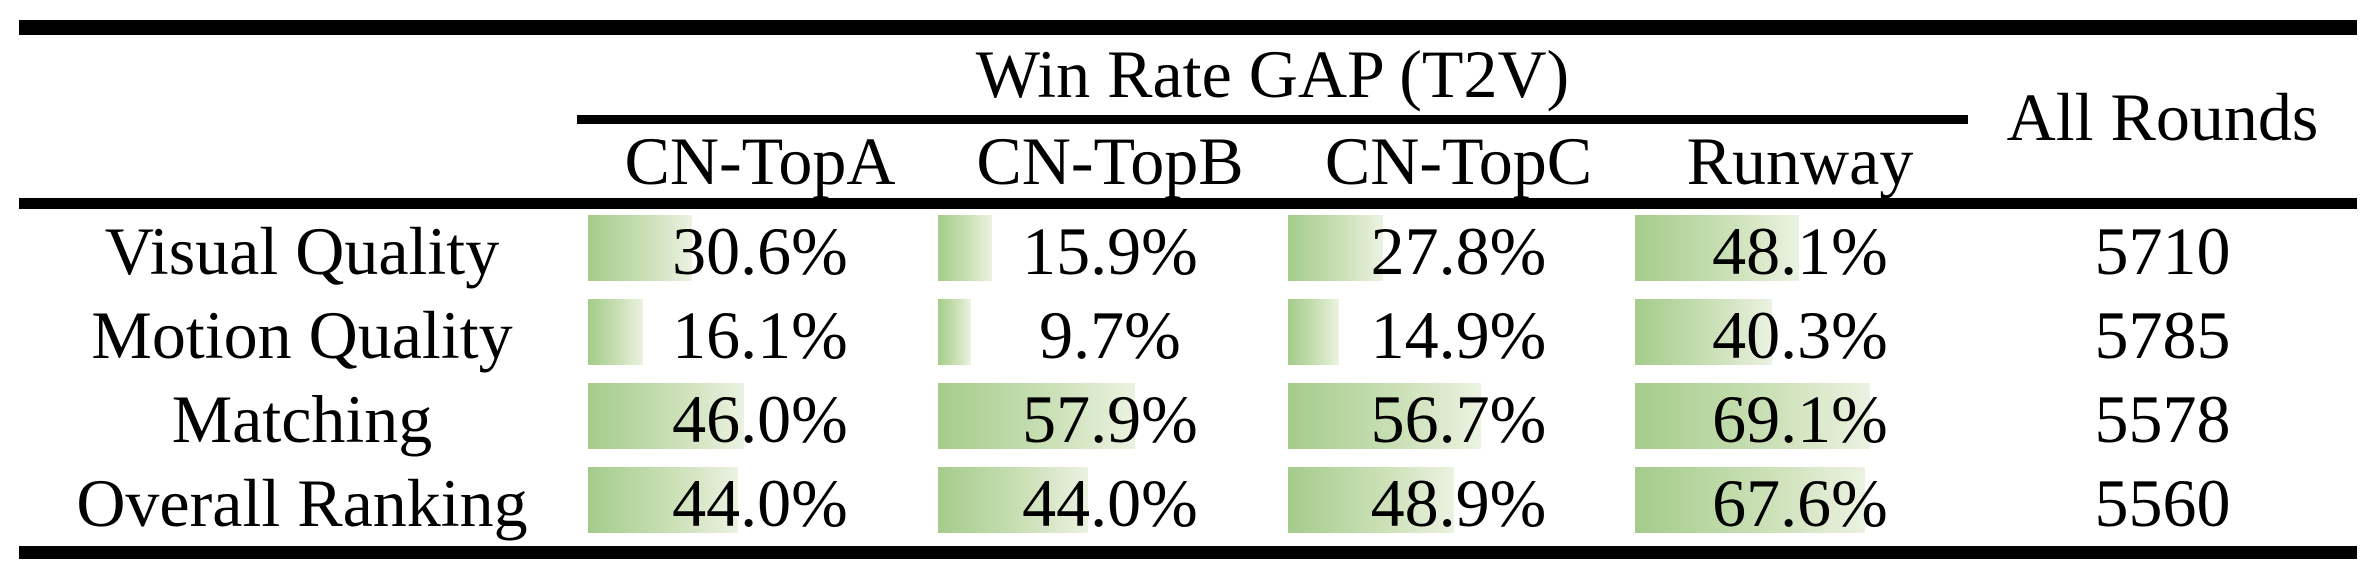 The width and height of the screenshot is (2376, 568). What do you see at coordinates (1272, 74) in the screenshot?
I see `group-header-win-rate-gap: Win Rate GAP (T2V)` at bounding box center [1272, 74].